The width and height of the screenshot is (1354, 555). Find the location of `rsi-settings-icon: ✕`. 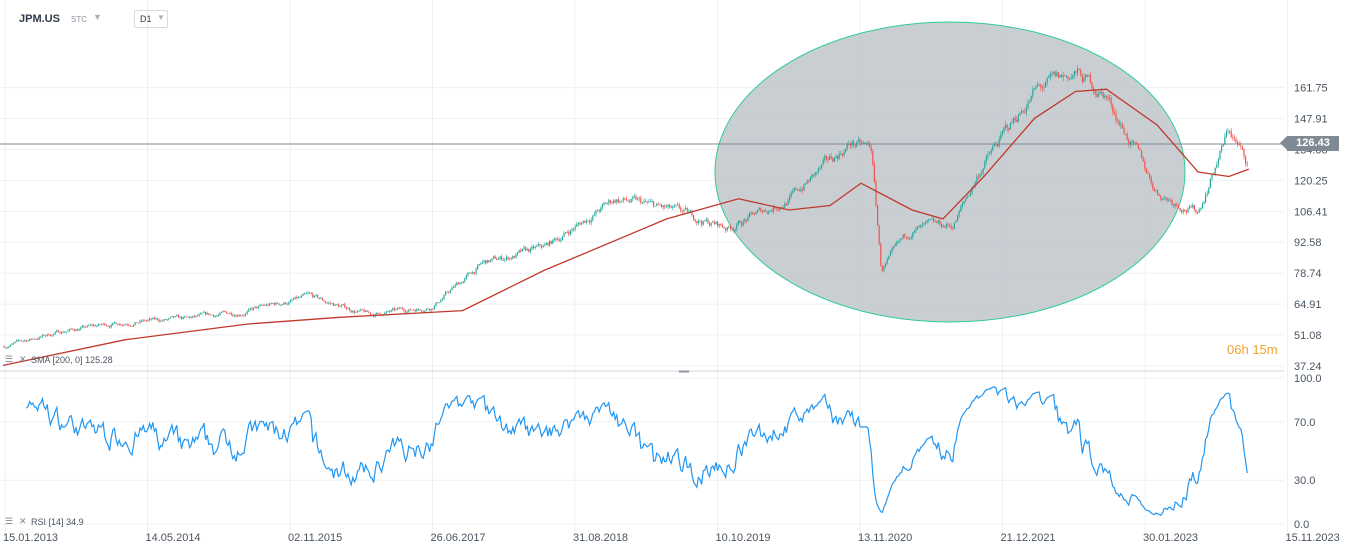

rsi-settings-icon: ✕ is located at coordinates (23, 521).